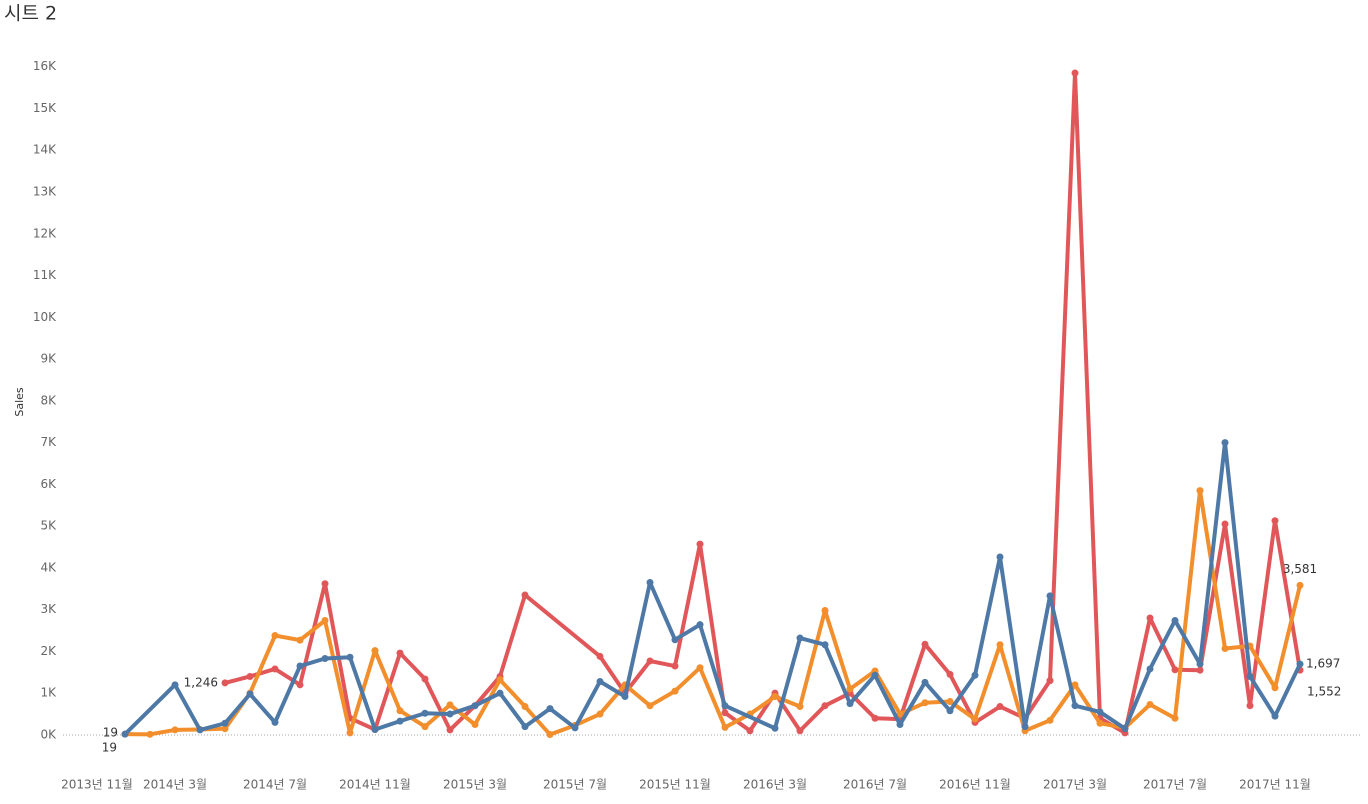 This screenshot has height=804, width=1368. I want to click on chart-title: 시트 2, so click(30, 14).